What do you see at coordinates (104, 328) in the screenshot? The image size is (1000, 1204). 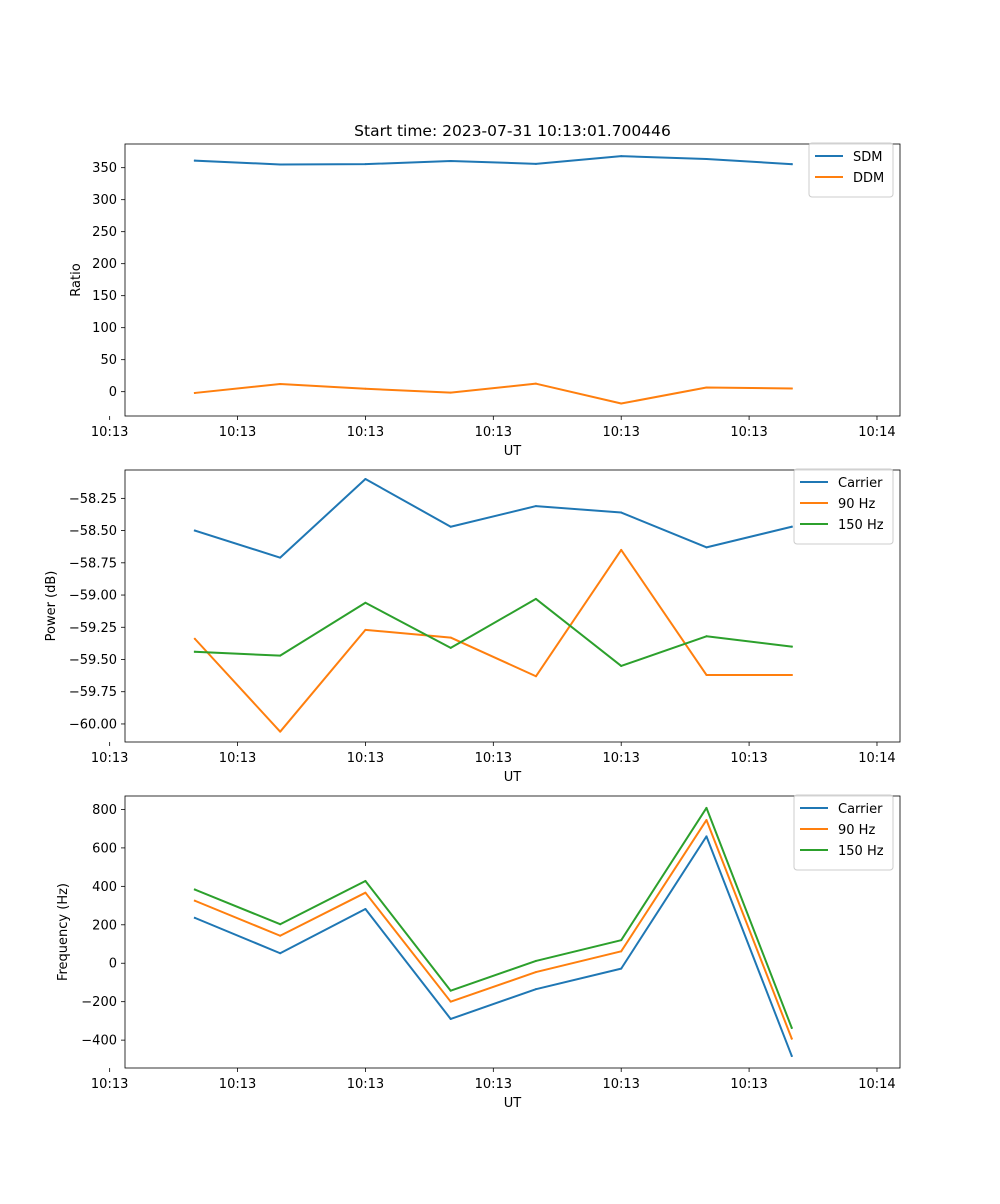 I see `y-tick-label: 100` at bounding box center [104, 328].